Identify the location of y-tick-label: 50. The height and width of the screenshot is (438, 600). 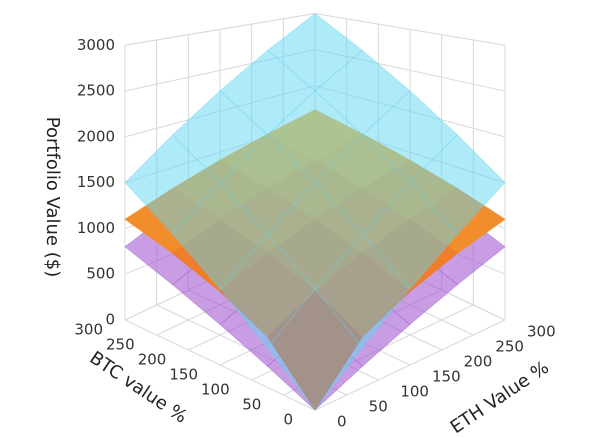
(378, 407).